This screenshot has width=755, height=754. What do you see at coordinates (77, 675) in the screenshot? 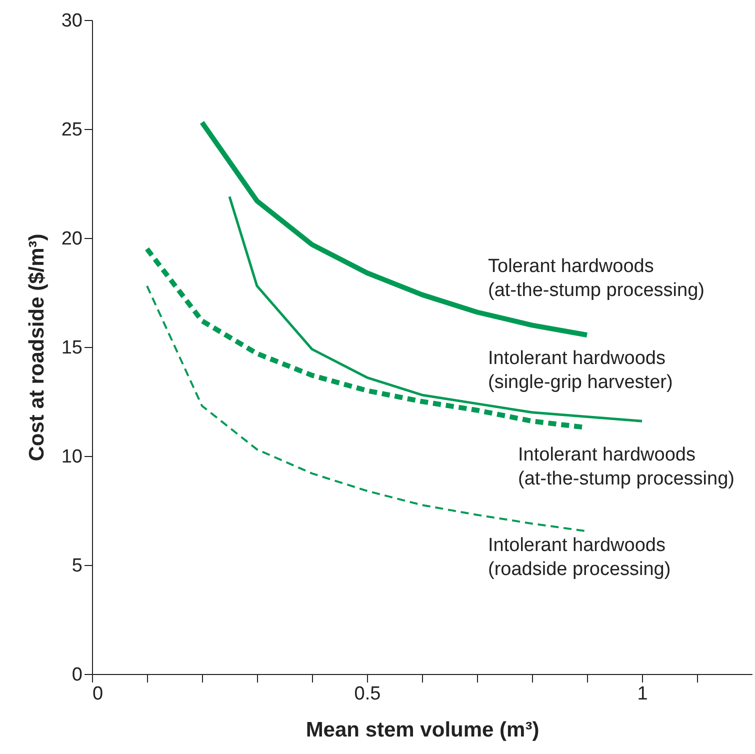
I see `y-tick-label: 0` at bounding box center [77, 675].